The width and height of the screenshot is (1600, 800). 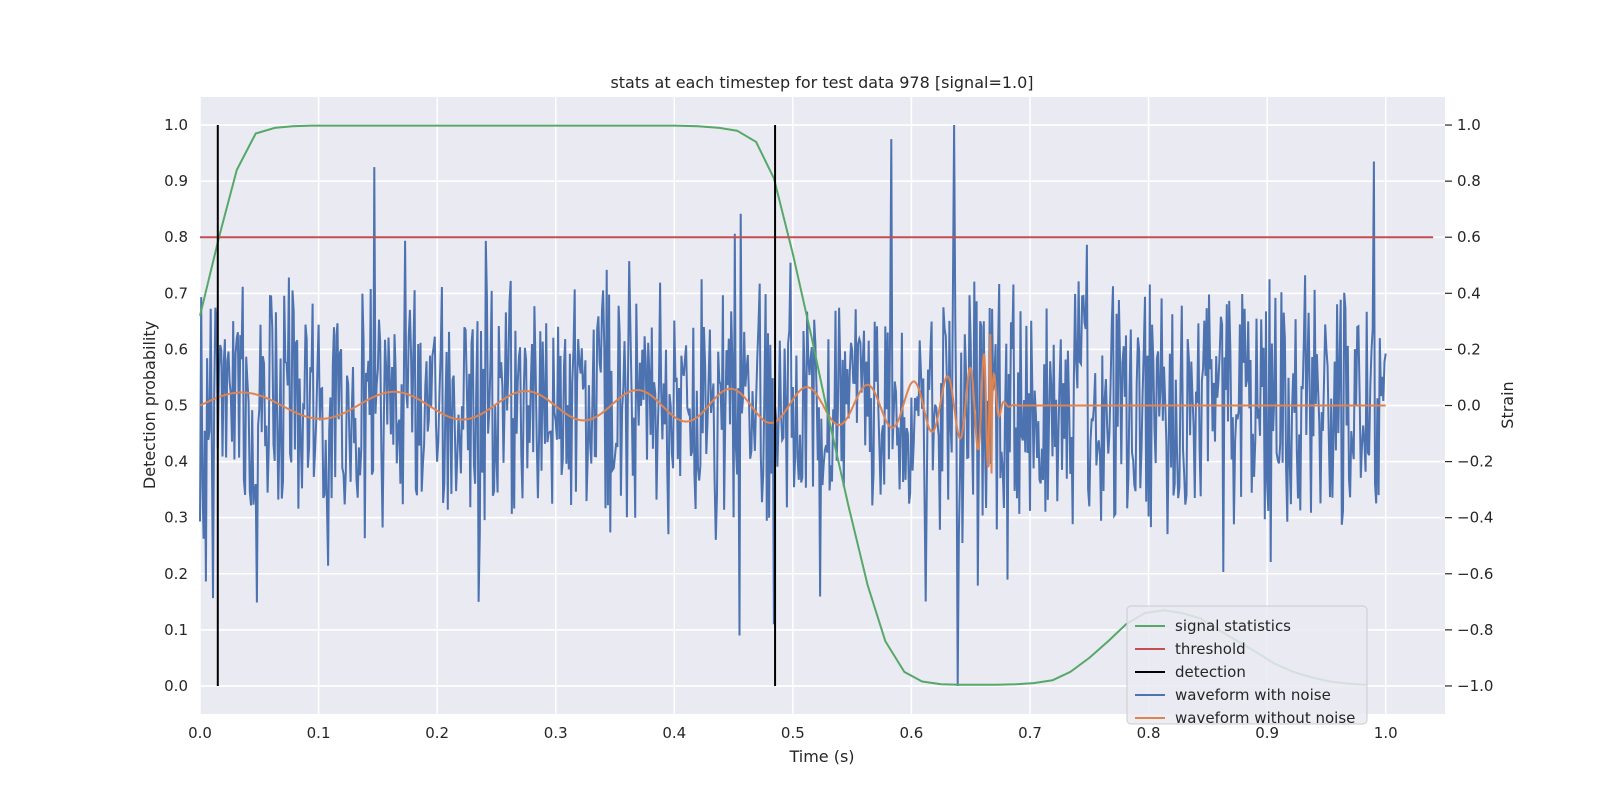 I want to click on x-tick-label: 0.2, so click(x=437, y=733).